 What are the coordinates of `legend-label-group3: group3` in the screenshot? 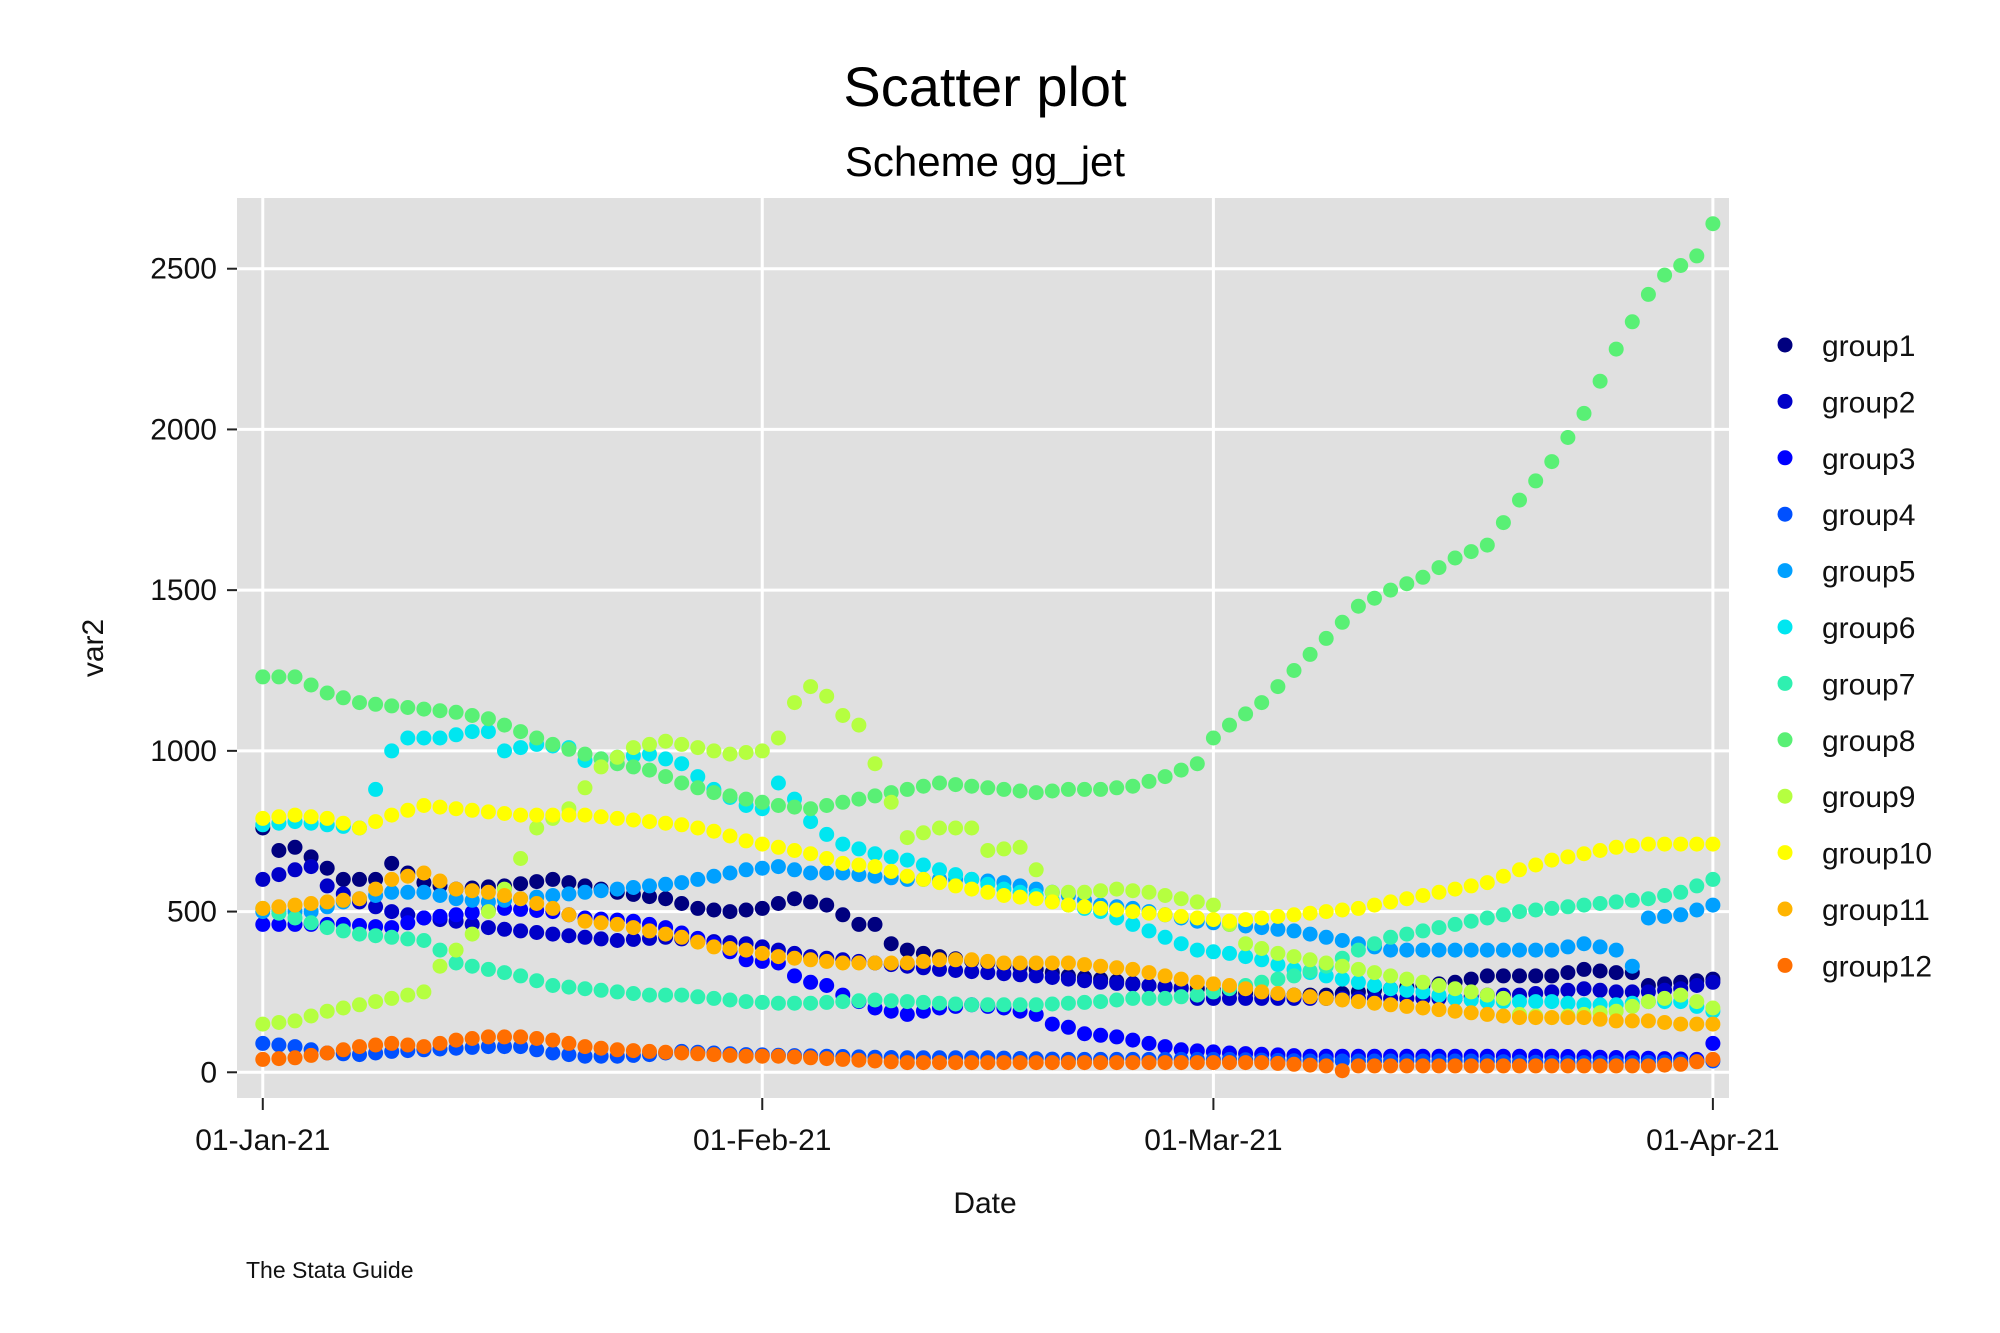 It's located at (1868, 459).